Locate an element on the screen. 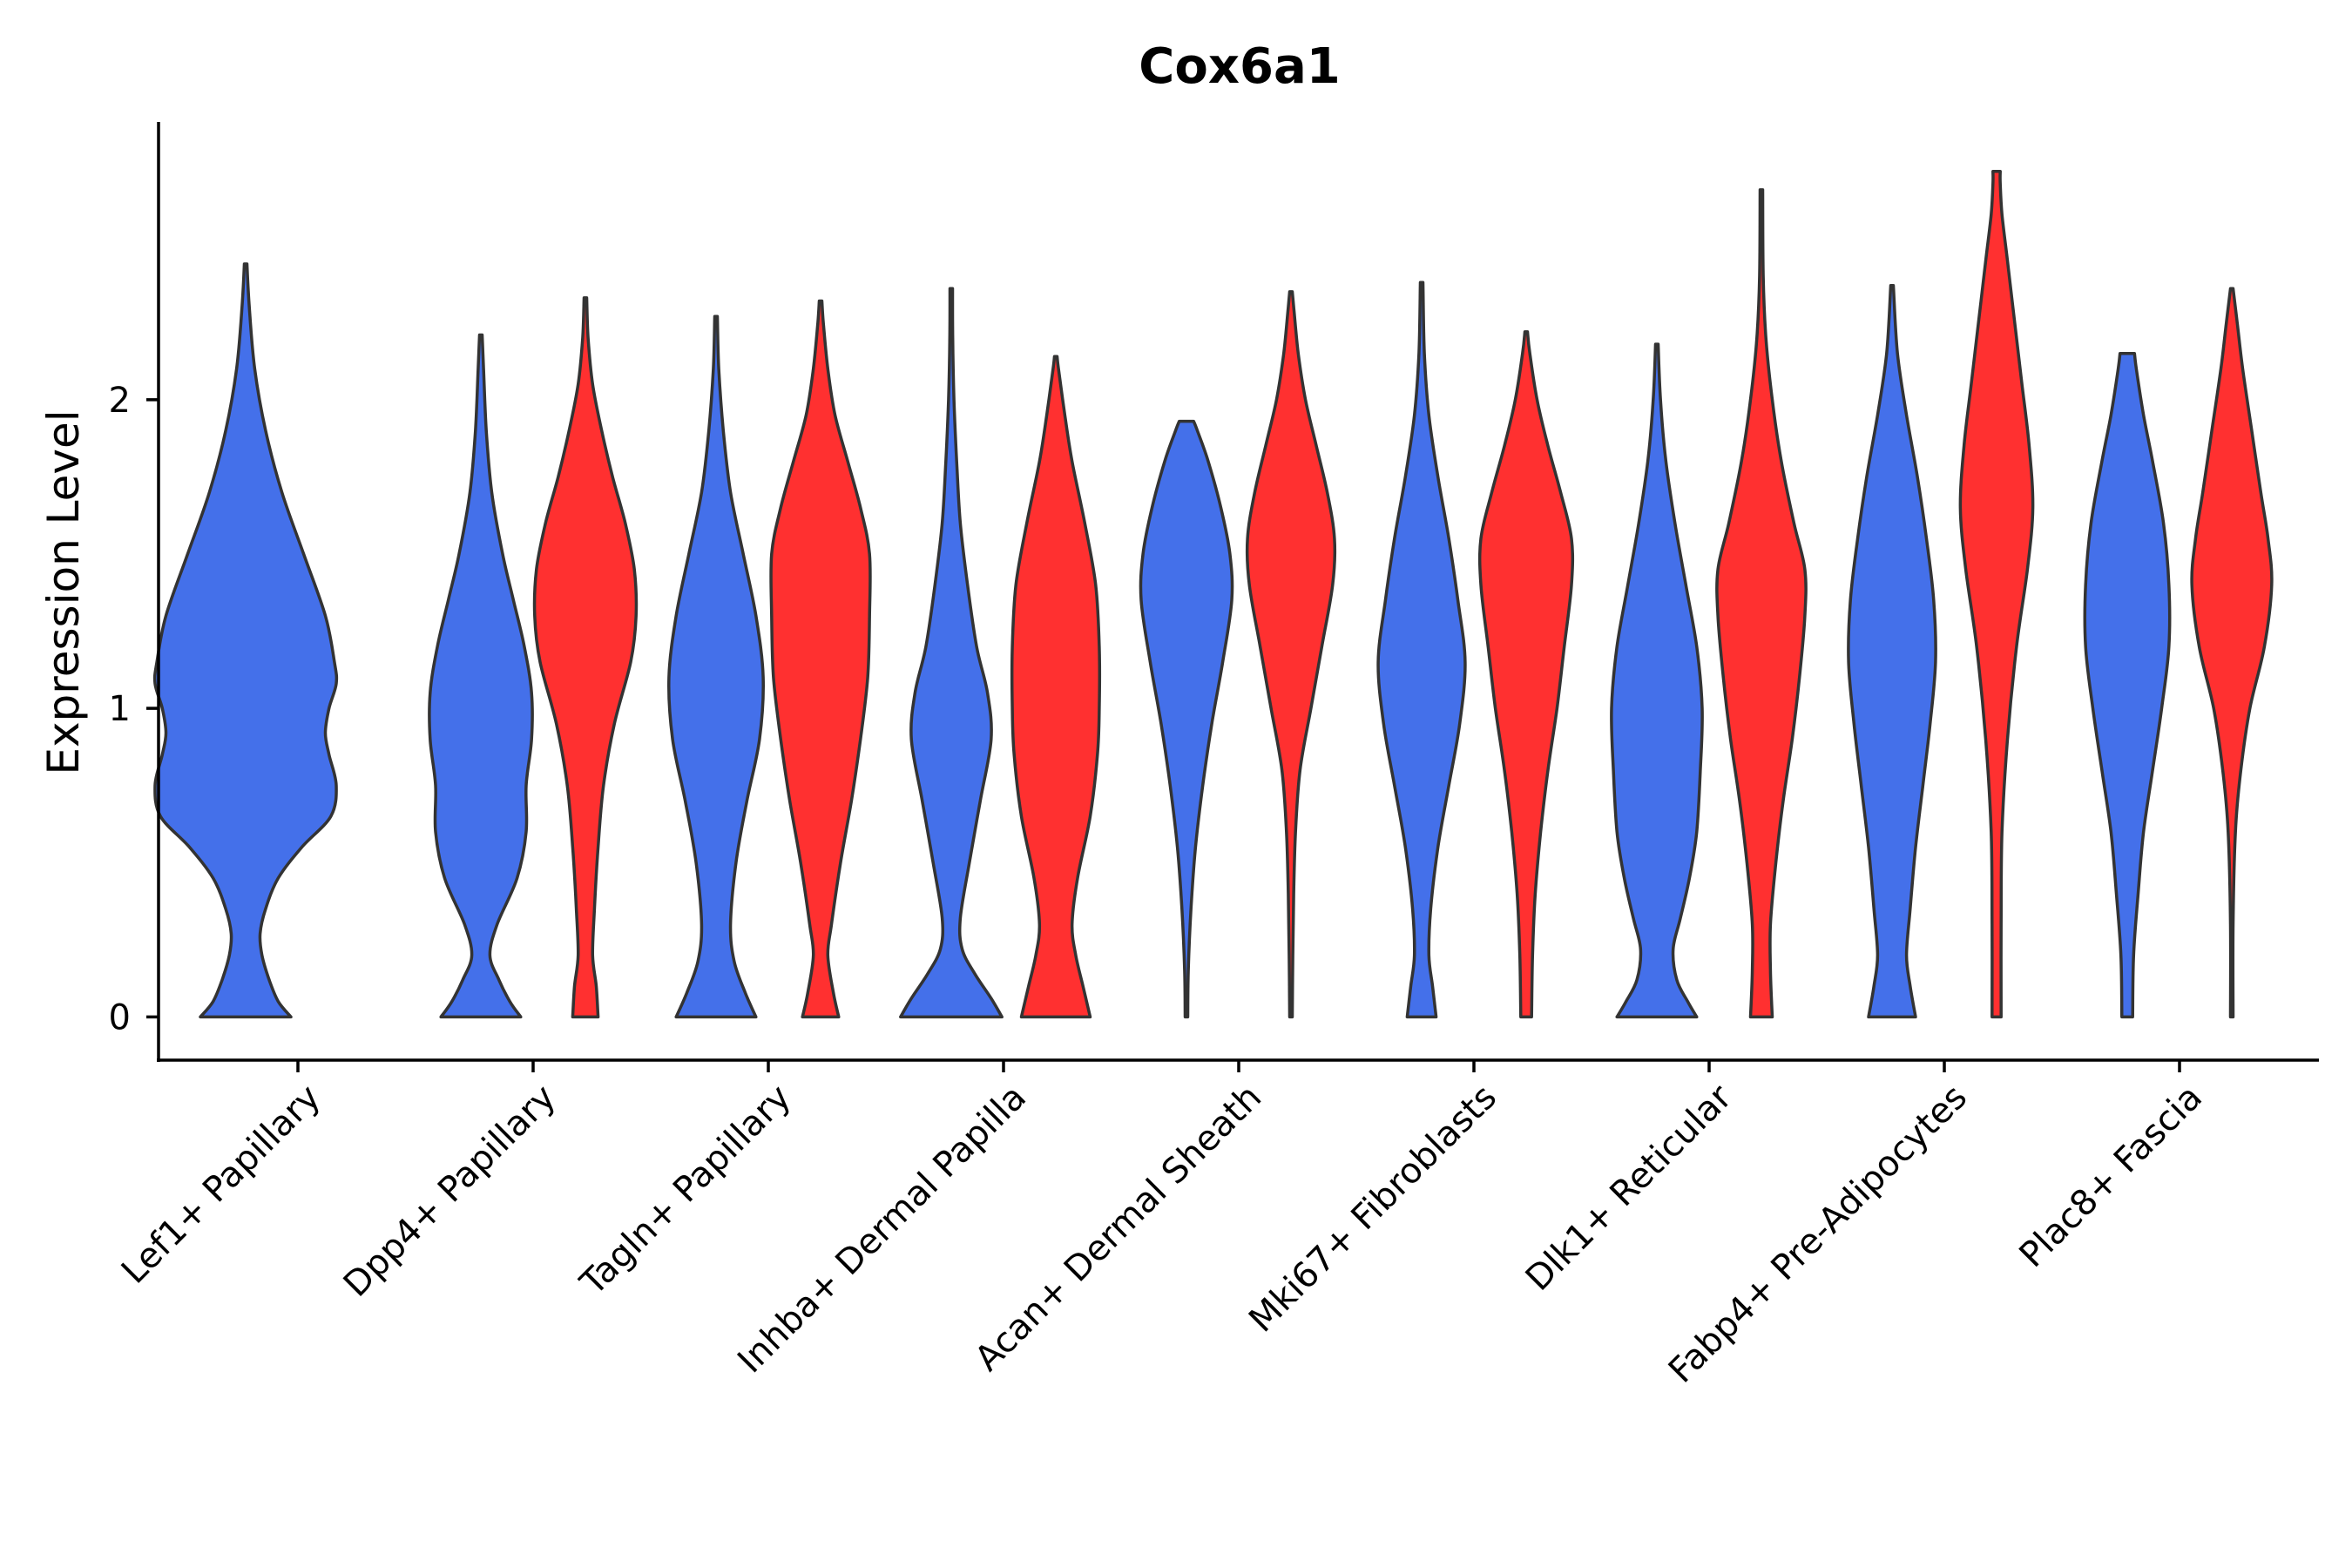 This screenshot has height=1568, width=2352. x-tick-label: Lef1+ Papillary is located at coordinates (221, 1185).